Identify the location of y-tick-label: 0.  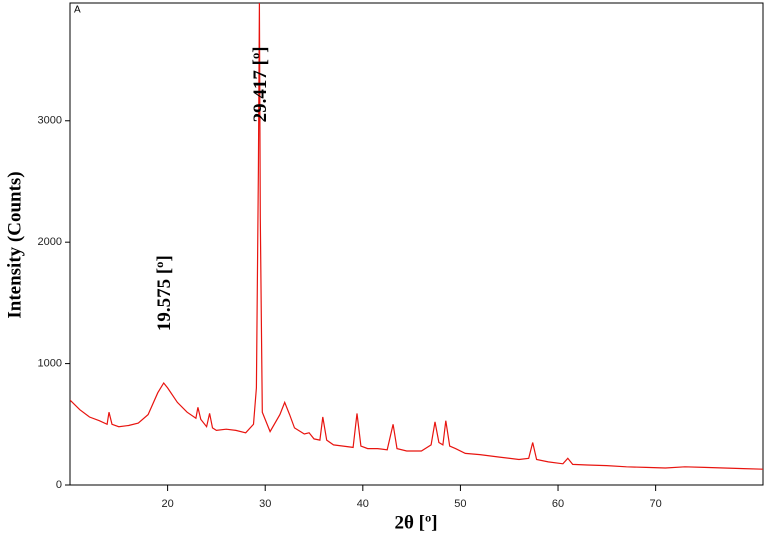
(59, 485).